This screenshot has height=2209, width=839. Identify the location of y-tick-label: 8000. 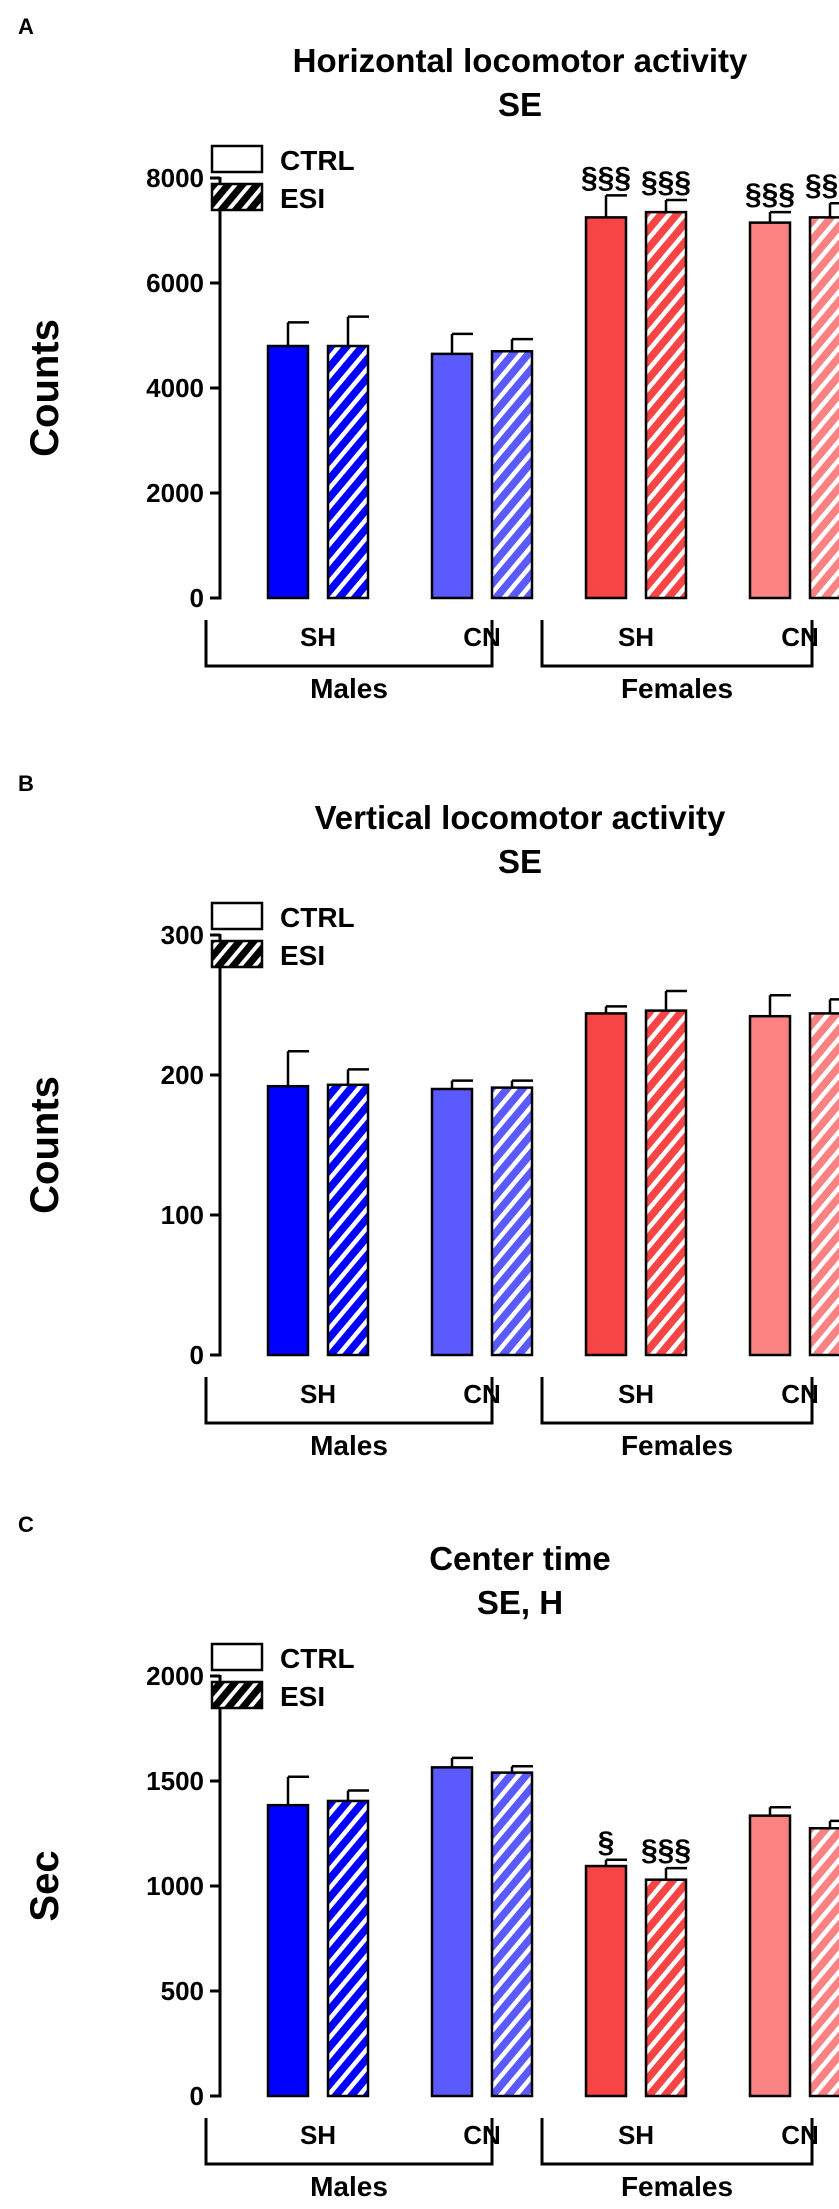
(175, 178).